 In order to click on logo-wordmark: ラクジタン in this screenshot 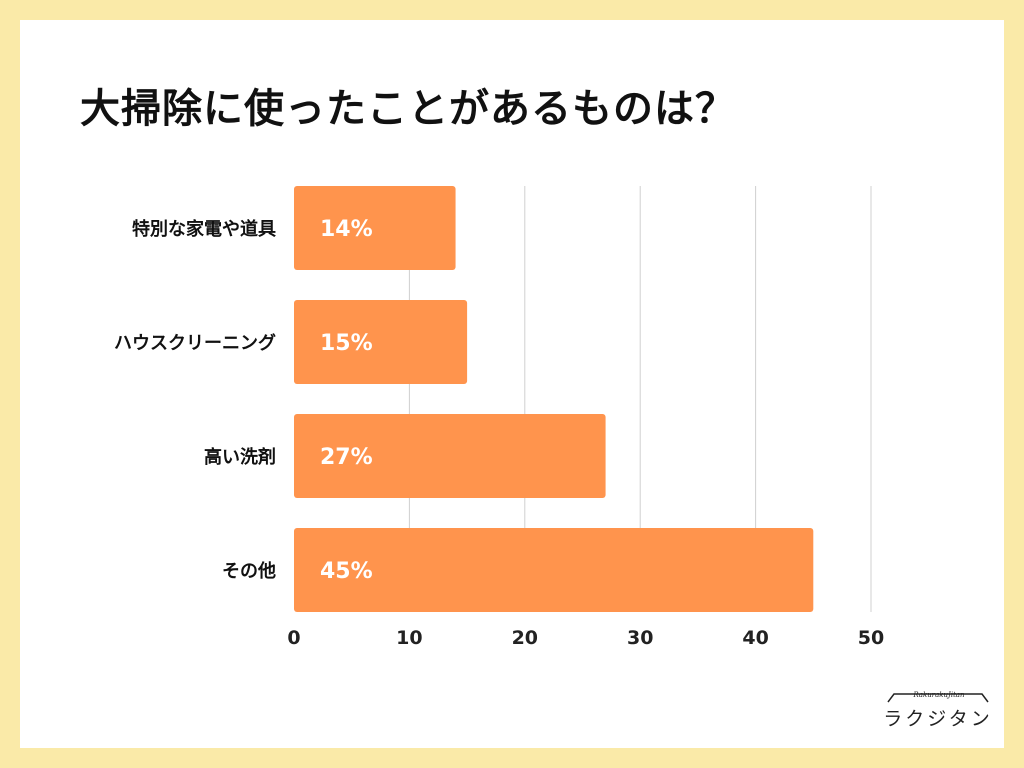, I will do `click(938, 719)`.